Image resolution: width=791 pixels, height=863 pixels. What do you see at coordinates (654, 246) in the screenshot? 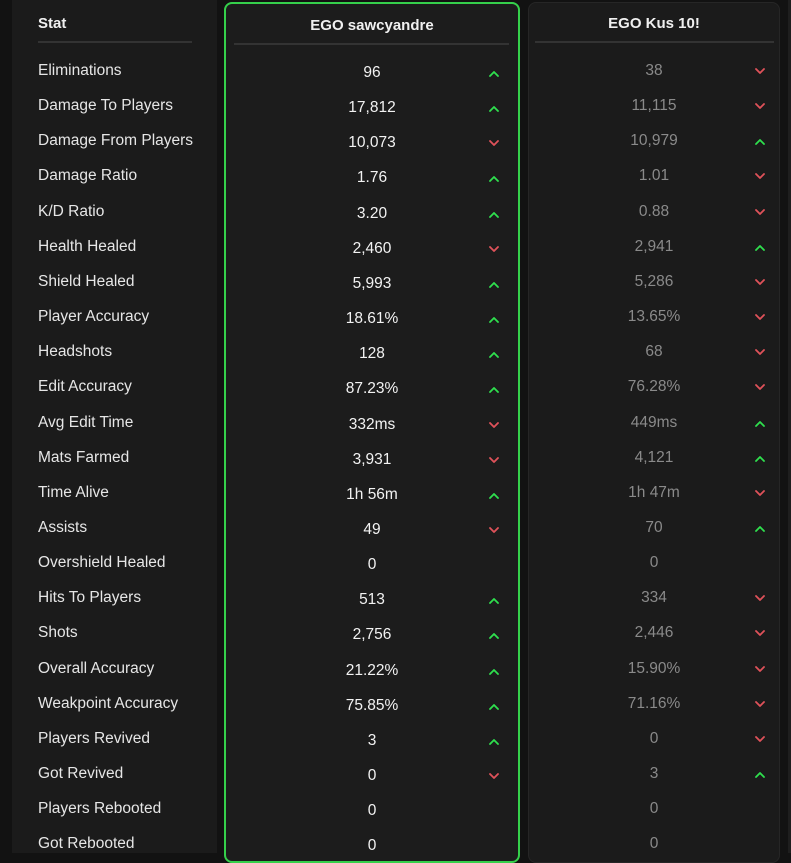
I see `player2-stat-value: 2,941` at bounding box center [654, 246].